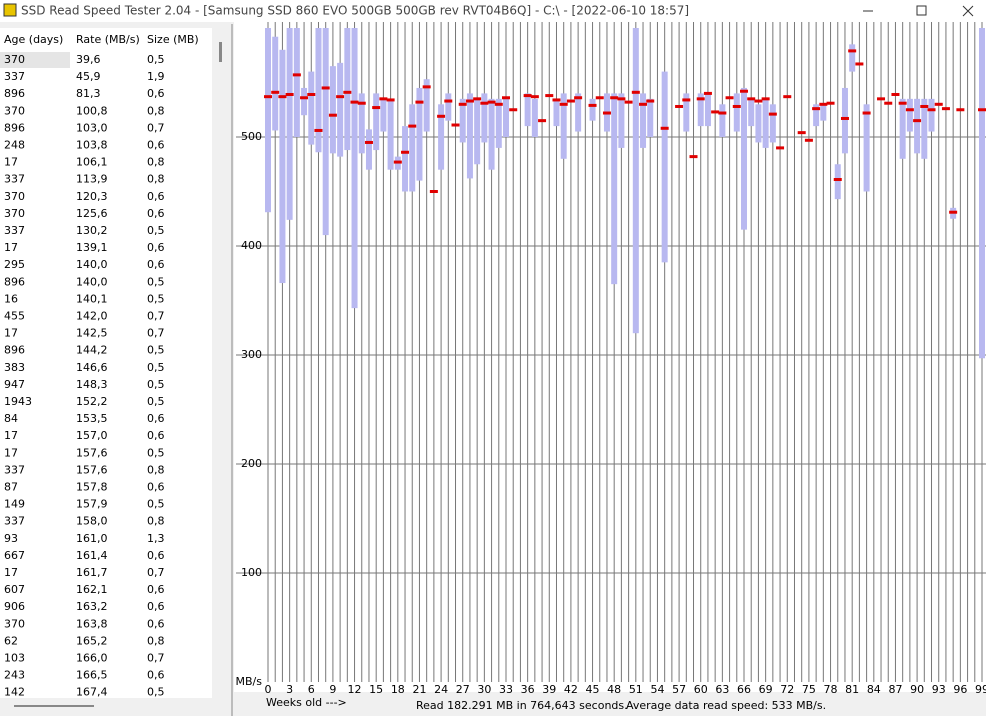  What do you see at coordinates (14, 367) in the screenshot?
I see `table-cell: 383` at bounding box center [14, 367].